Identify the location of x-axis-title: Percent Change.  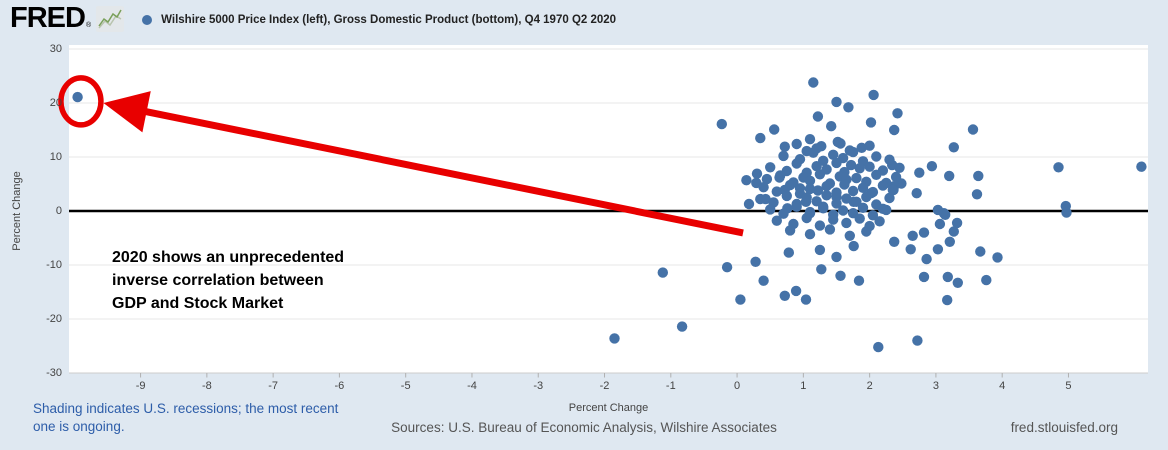
(608, 408).